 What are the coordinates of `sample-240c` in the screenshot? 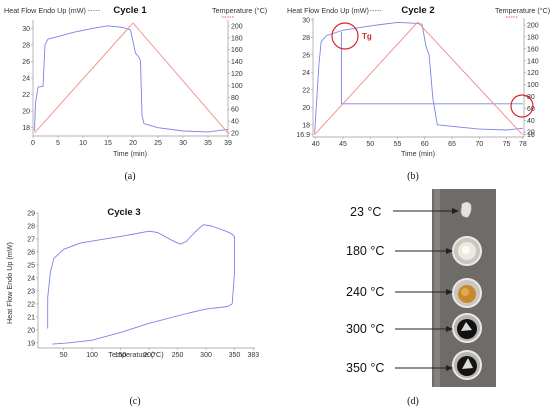 It's located at (467, 293).